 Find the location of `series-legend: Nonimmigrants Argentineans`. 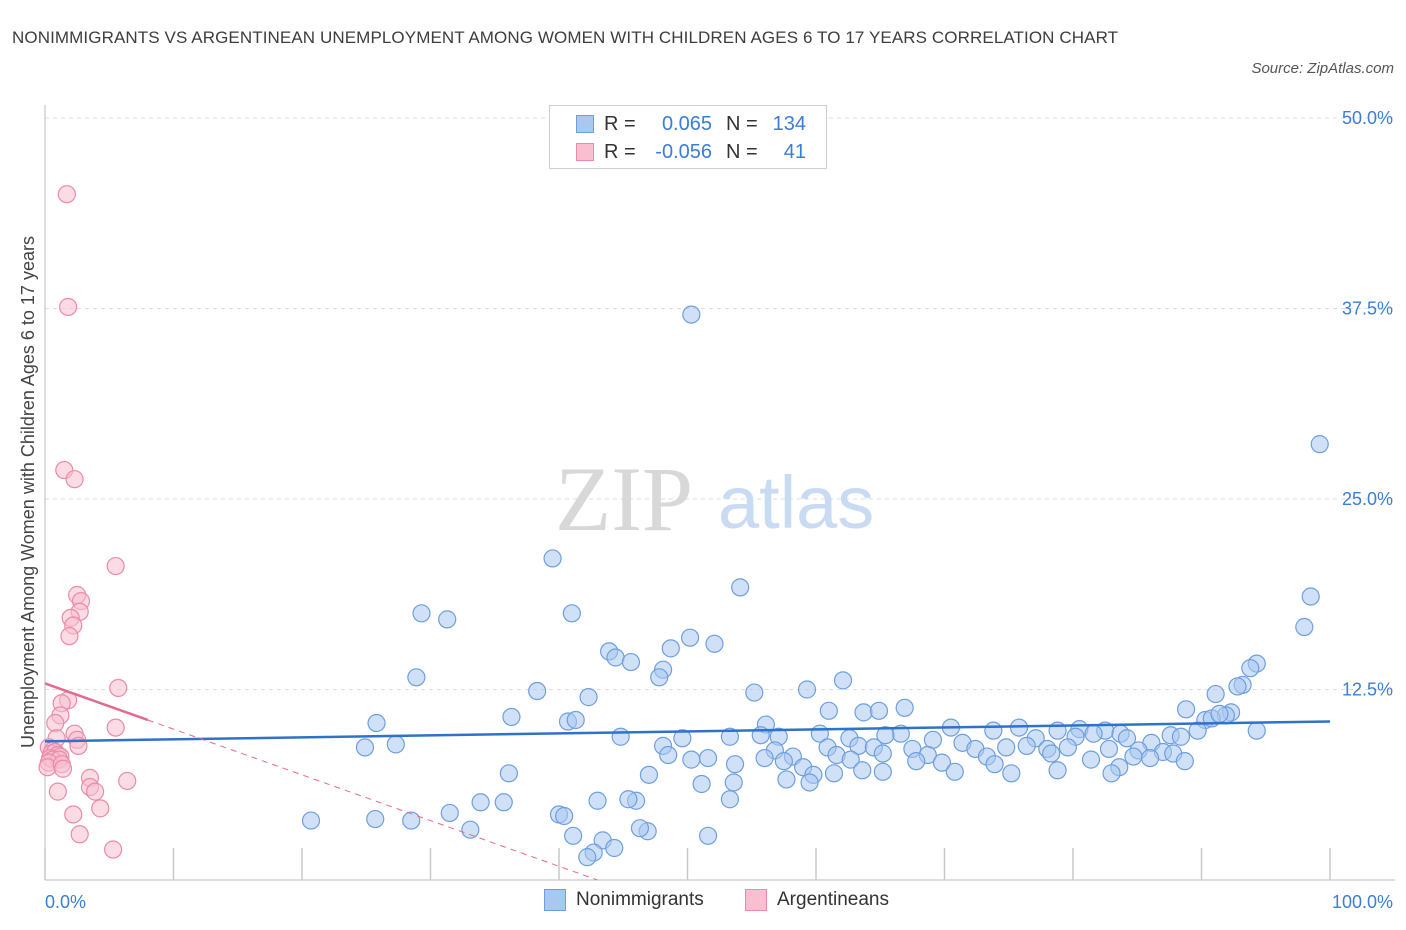

series-legend: Nonimmigrants Argentineans is located at coordinates (703, 902).